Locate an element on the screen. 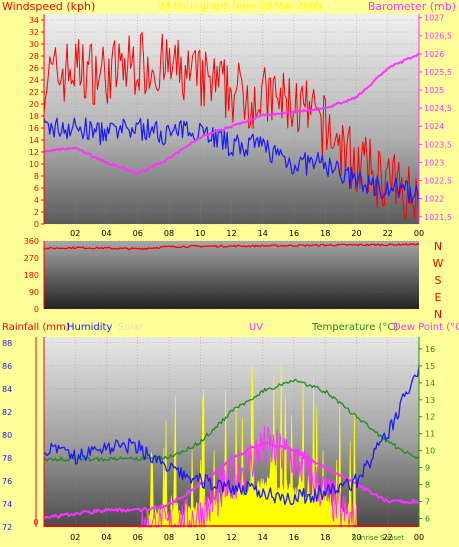 The height and width of the screenshot is (547, 459). wind-x-tick-08: 08 is located at coordinates (169, 233).